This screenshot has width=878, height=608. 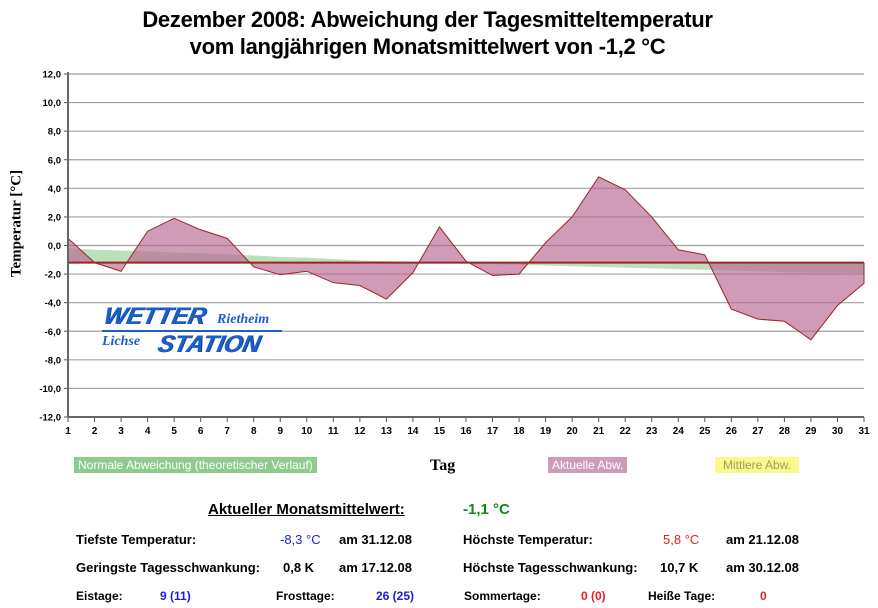 What do you see at coordinates (300, 539) in the screenshot?
I see `min-temp-value: -8,3 °C` at bounding box center [300, 539].